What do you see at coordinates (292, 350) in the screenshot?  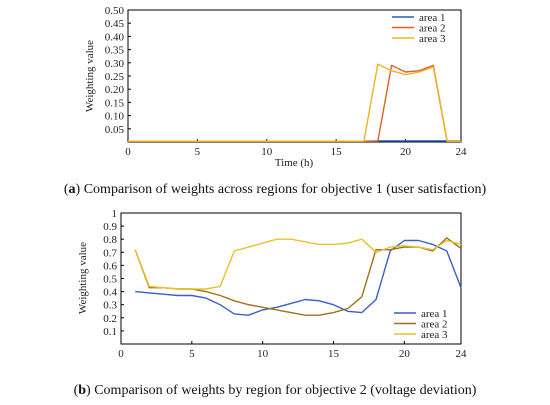 I see `x-axis-ticks-b: 0 5 10 15 20 24` at bounding box center [292, 350].